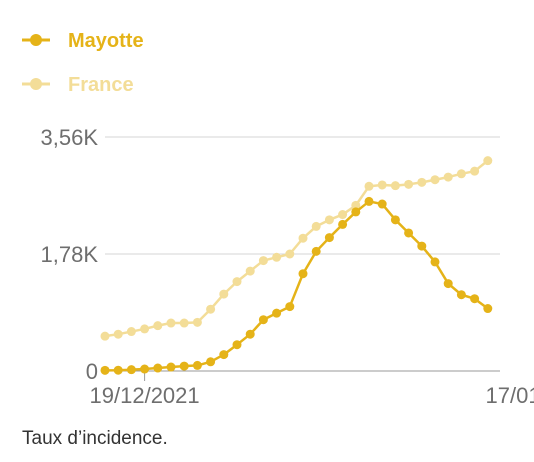 The height and width of the screenshot is (462, 534). What do you see at coordinates (510, 395) in the screenshot?
I see `x-tick-label: 17/01` at bounding box center [510, 395].